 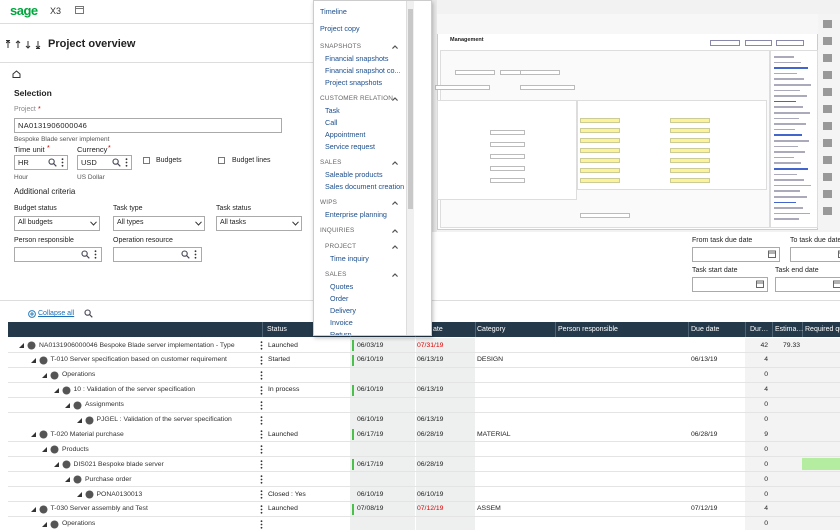 What do you see at coordinates (148, 125) in the screenshot?
I see `project-input` at bounding box center [148, 125].